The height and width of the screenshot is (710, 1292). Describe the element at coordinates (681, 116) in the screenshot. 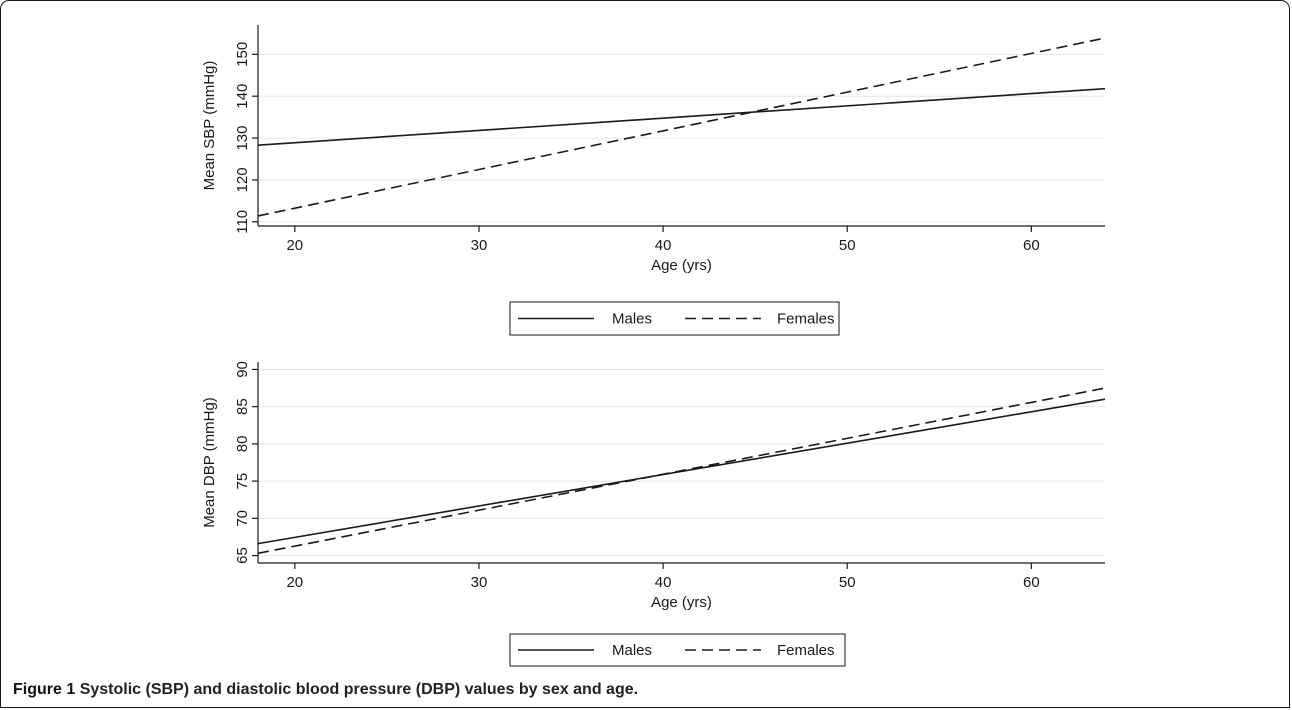

I see `series-line-males` at that location.